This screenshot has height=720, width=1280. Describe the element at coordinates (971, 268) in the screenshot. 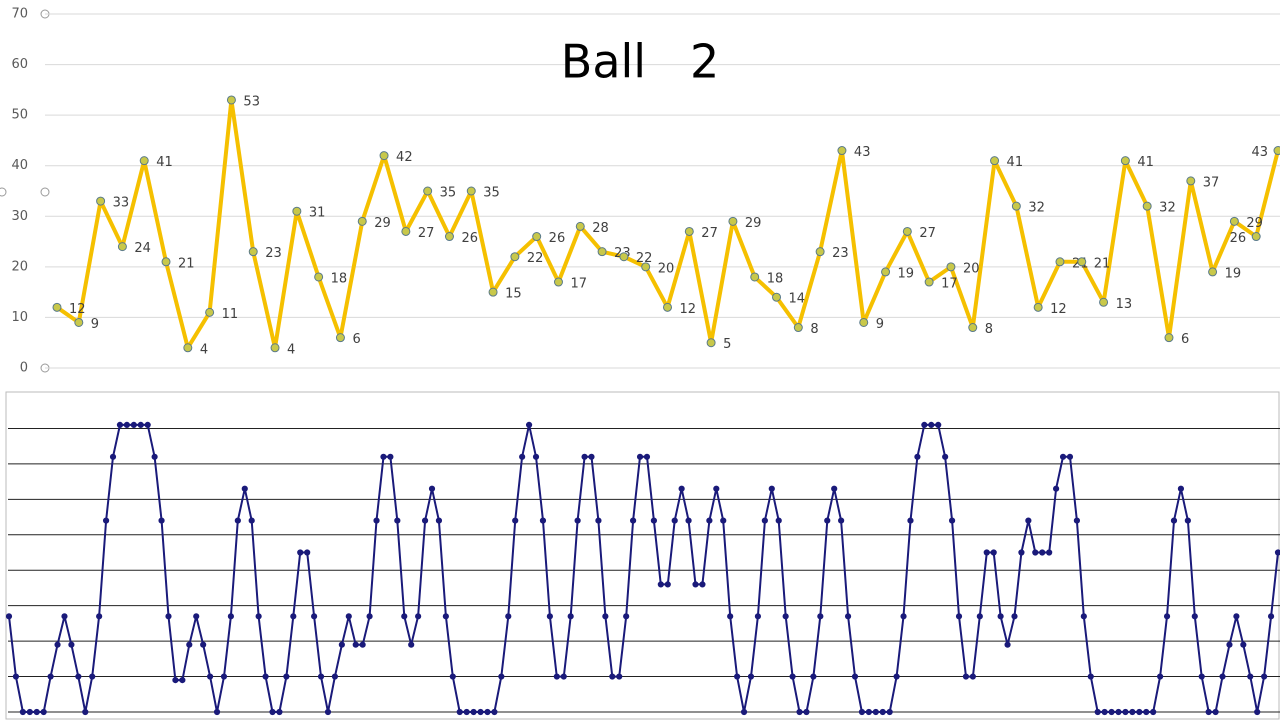

I see `data-label: 20` at that location.